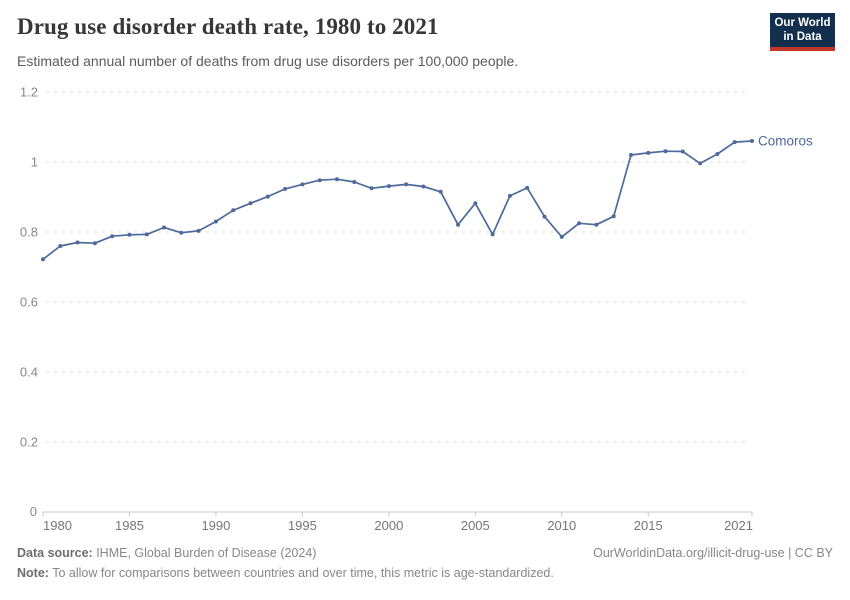  I want to click on x-axis-tick-label: 1995, so click(302, 525).